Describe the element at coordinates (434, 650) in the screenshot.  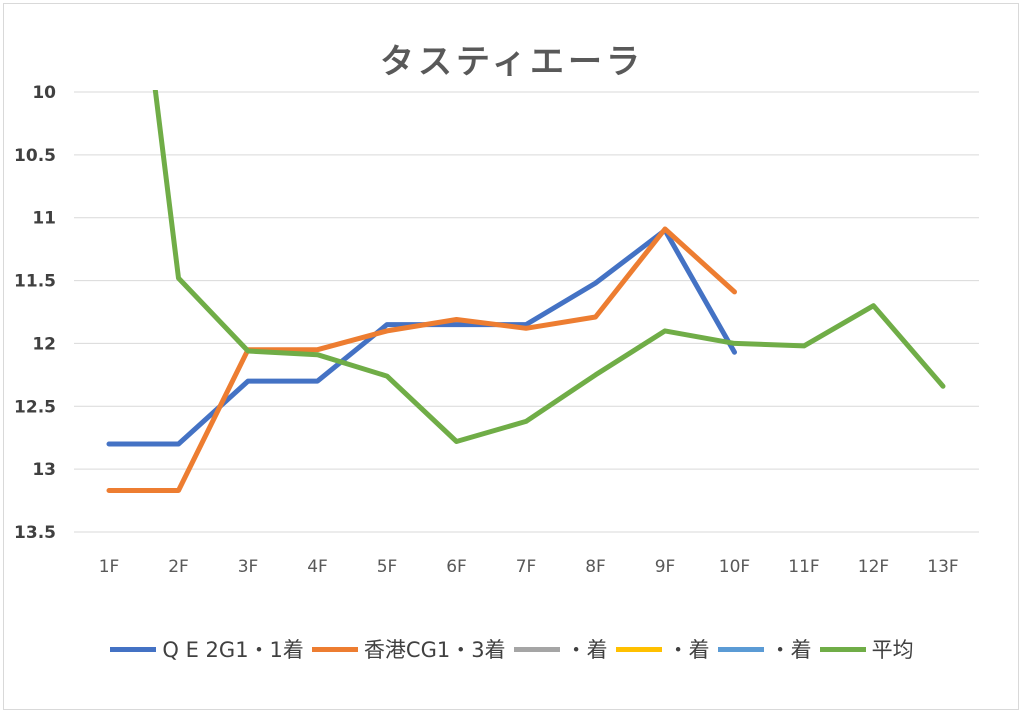
I see `legend-label: 香港CG1・3着` at that location.